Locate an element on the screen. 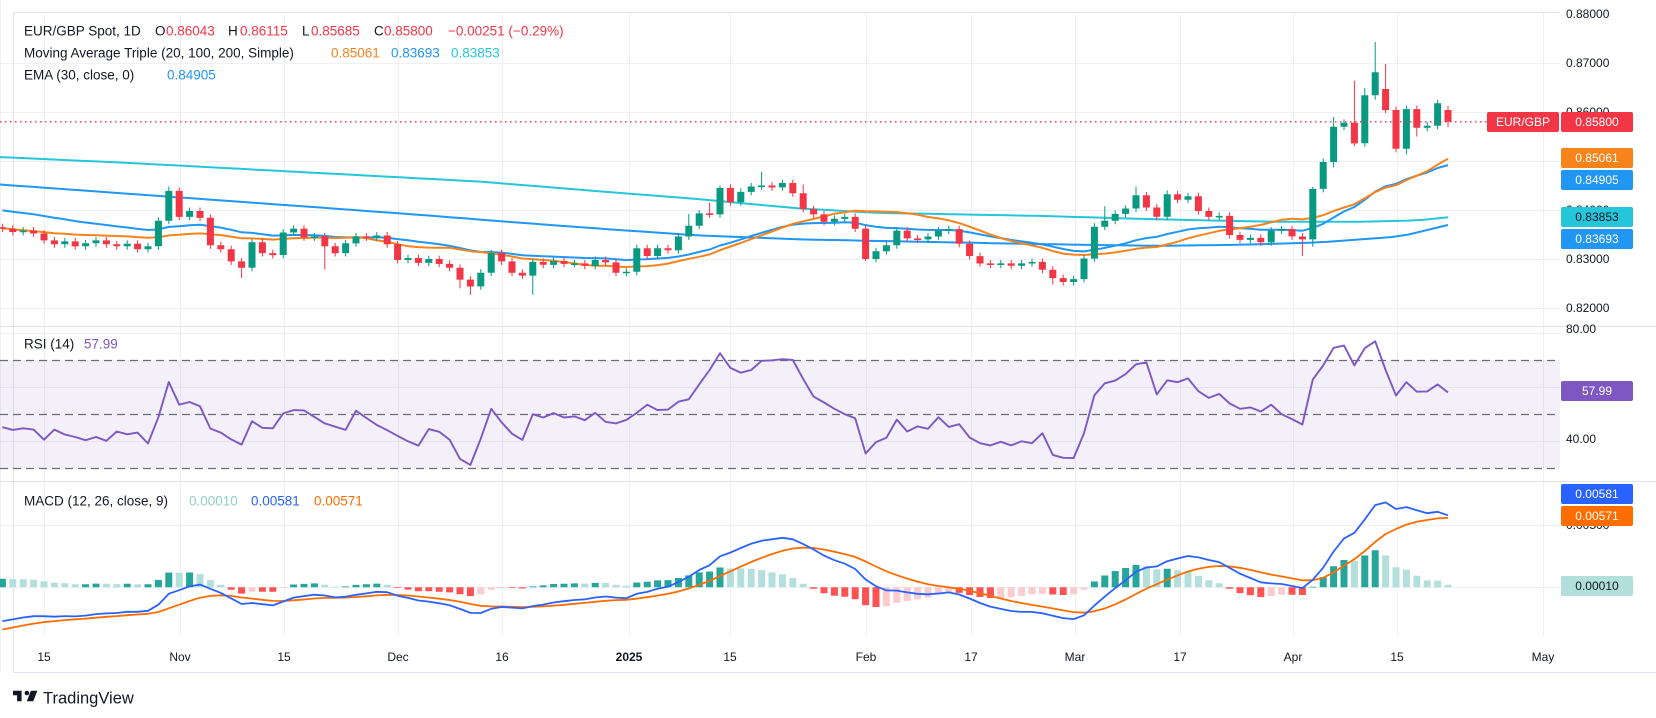  svg-text: 16 is located at coordinates (502, 657).